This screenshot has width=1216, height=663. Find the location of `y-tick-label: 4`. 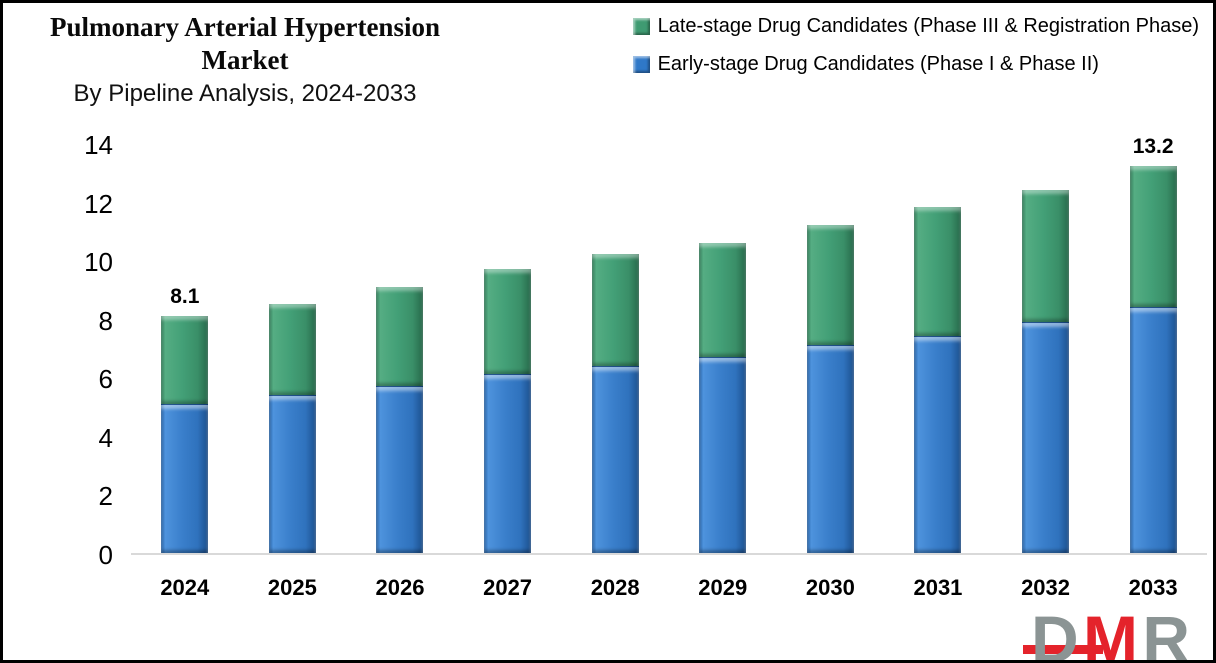

y-tick-label: 4 is located at coordinates (105, 437).